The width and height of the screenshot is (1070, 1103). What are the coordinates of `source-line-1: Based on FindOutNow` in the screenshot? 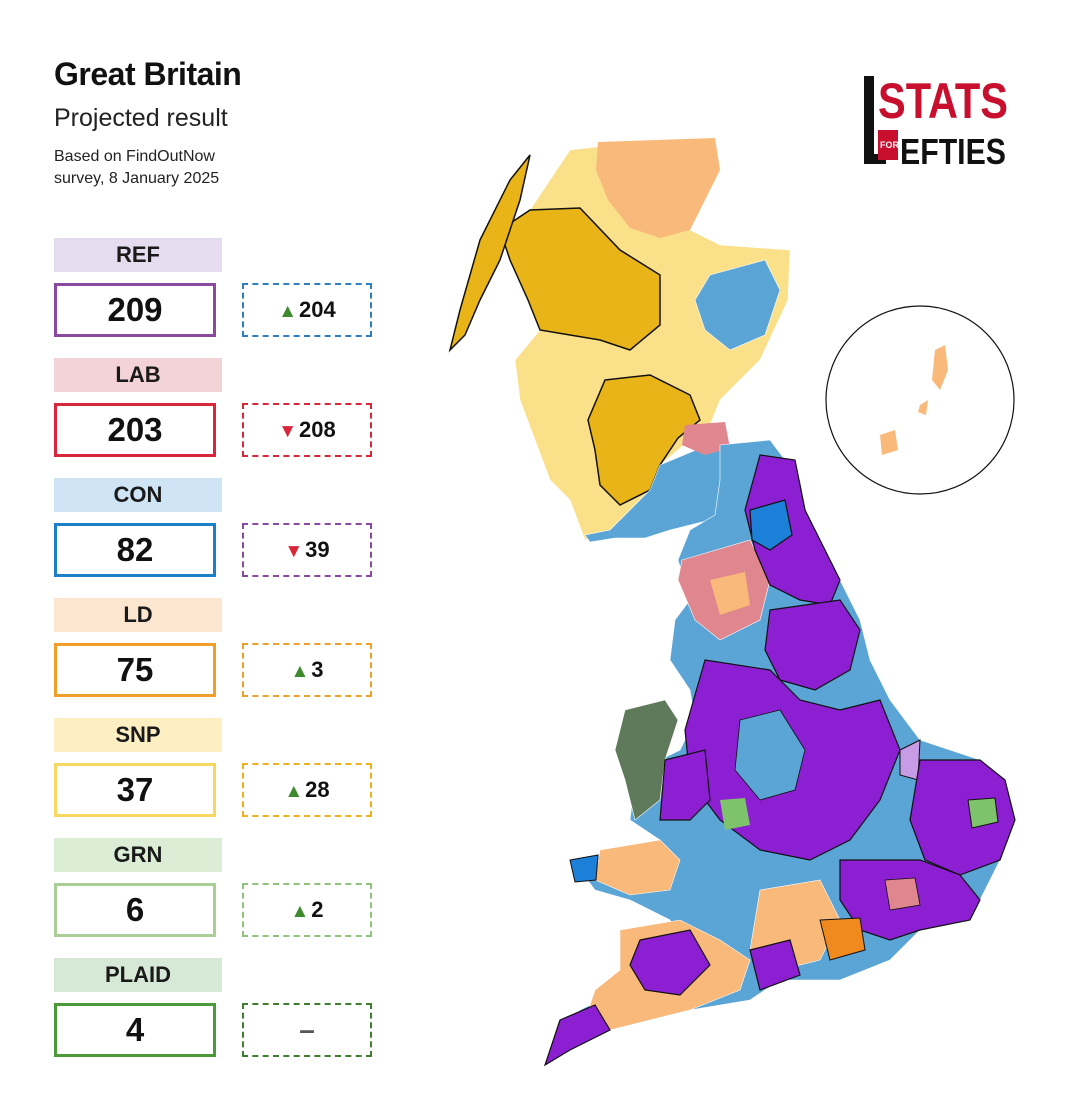 It's located at (134, 156).